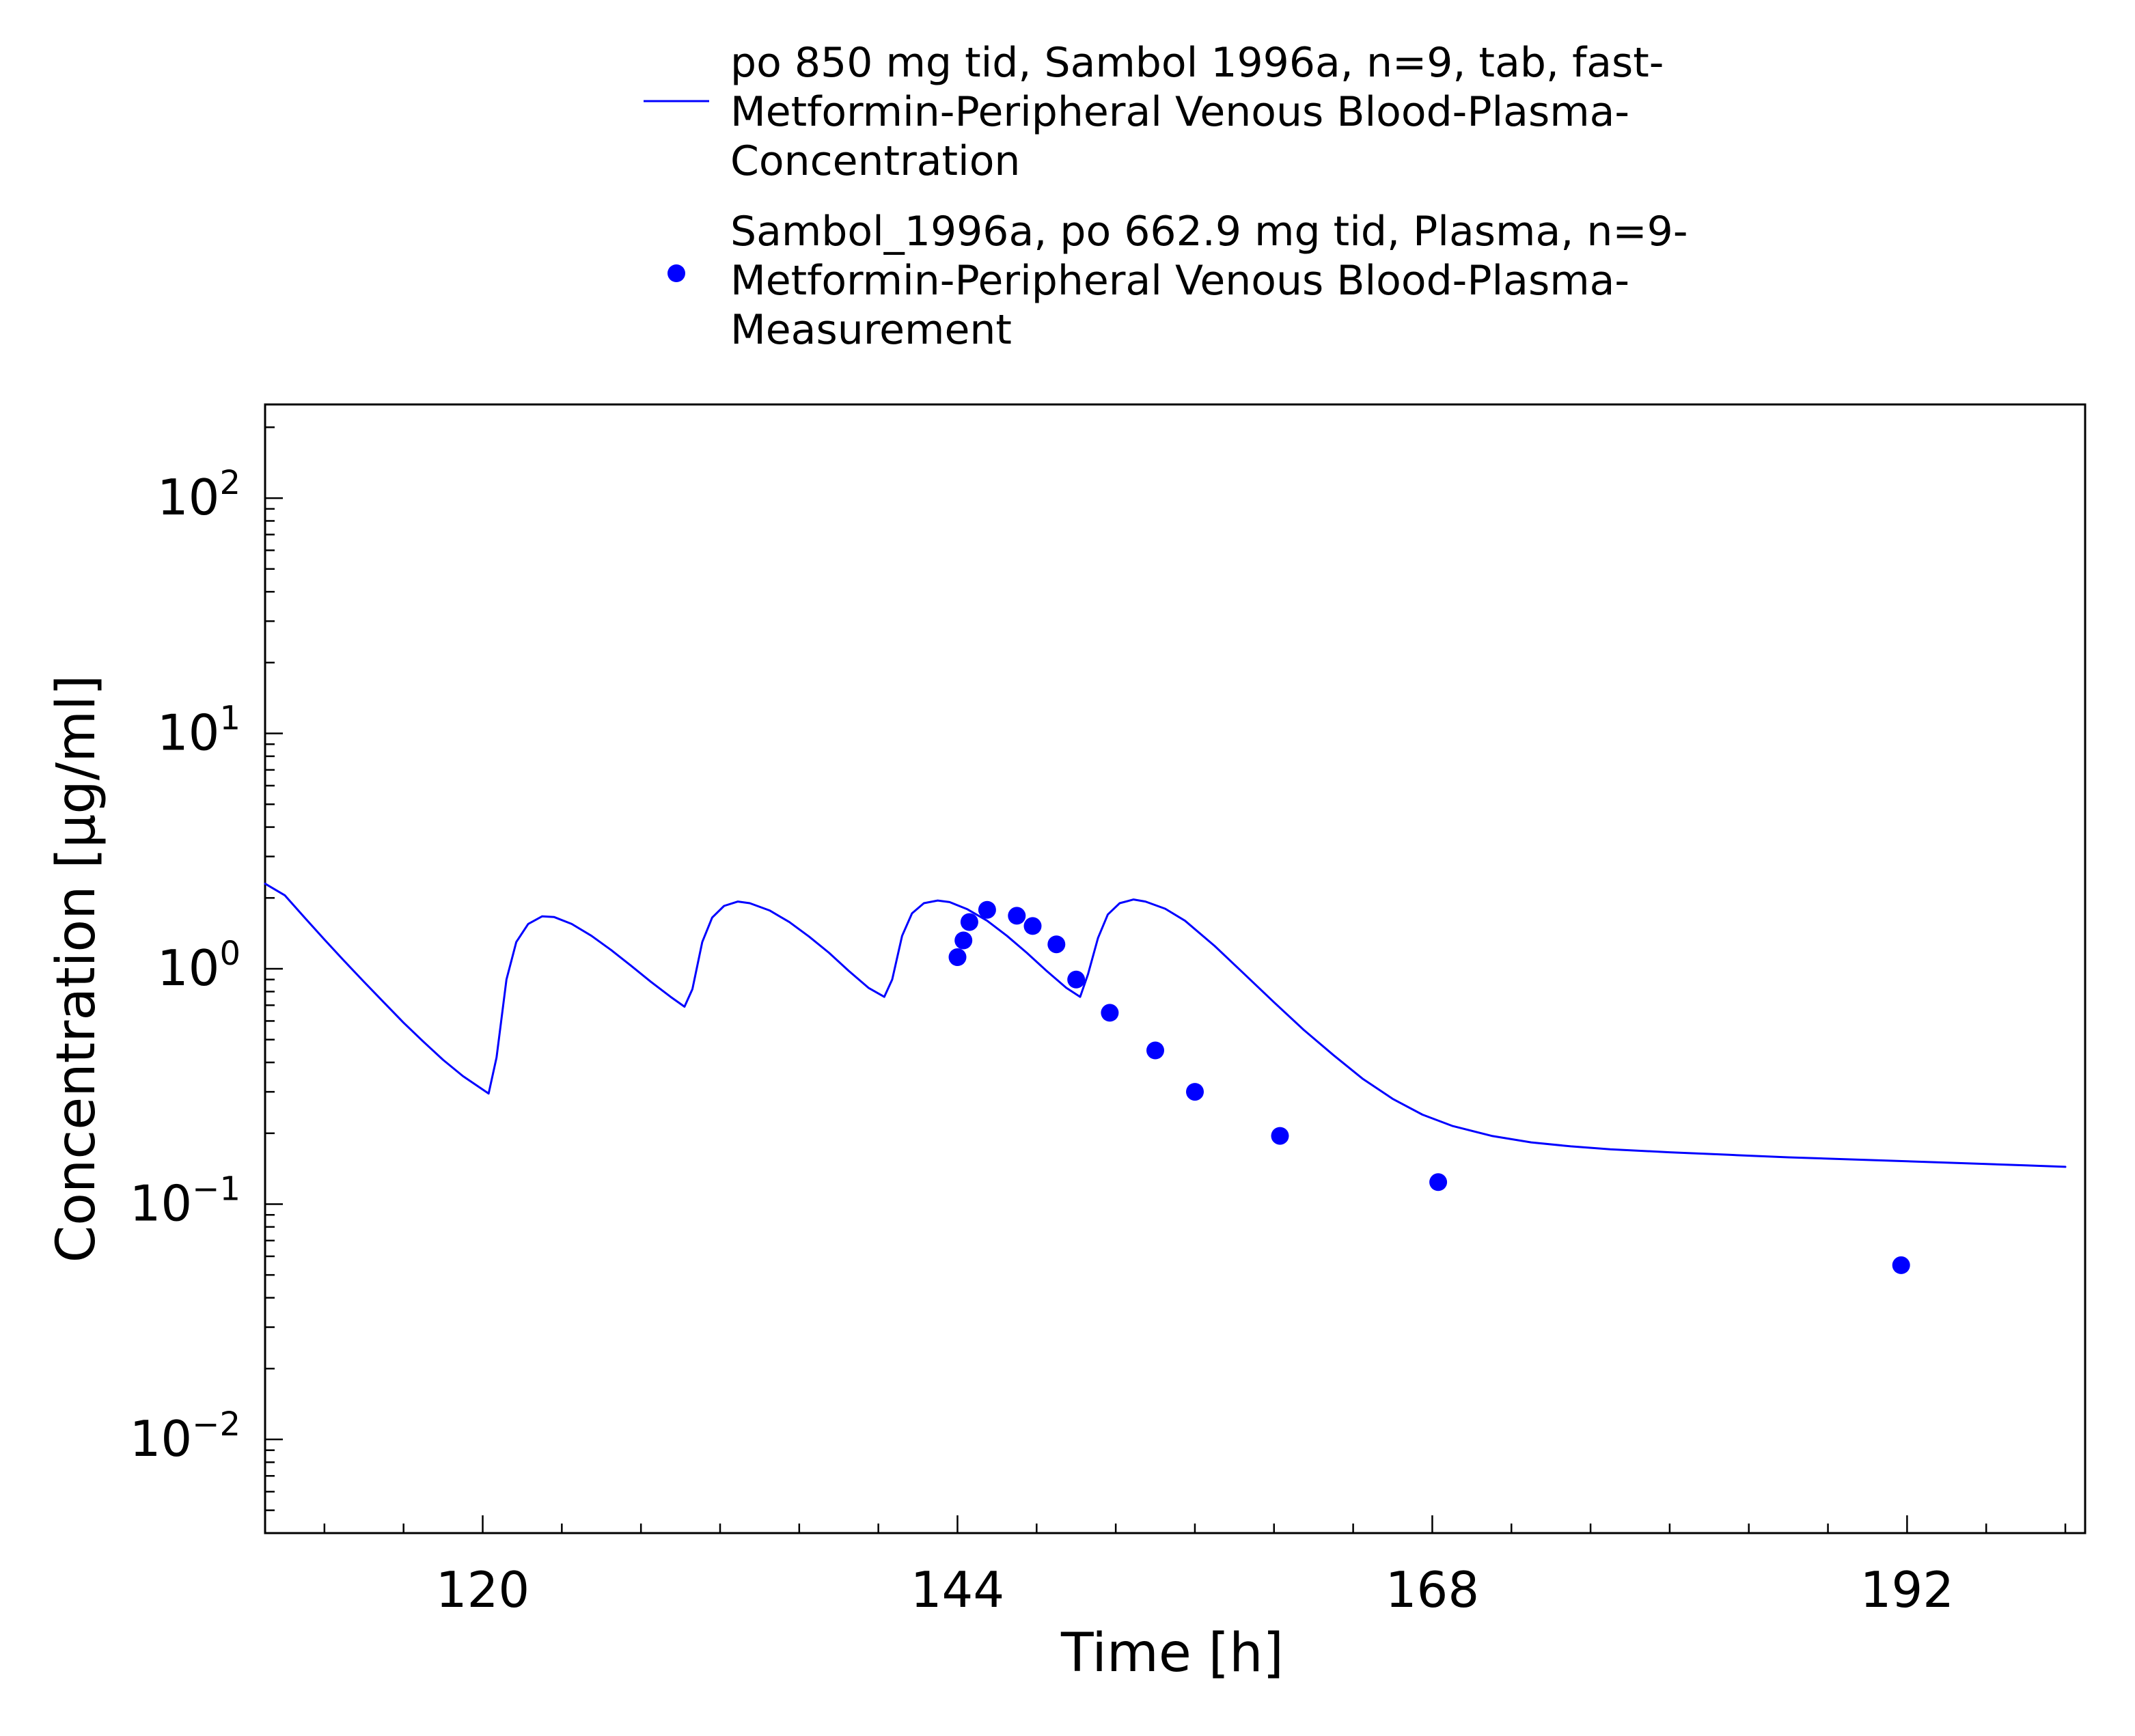 The image size is (2135, 1736). I want to click on x-axis-label: Time [h], so click(1172, 1653).